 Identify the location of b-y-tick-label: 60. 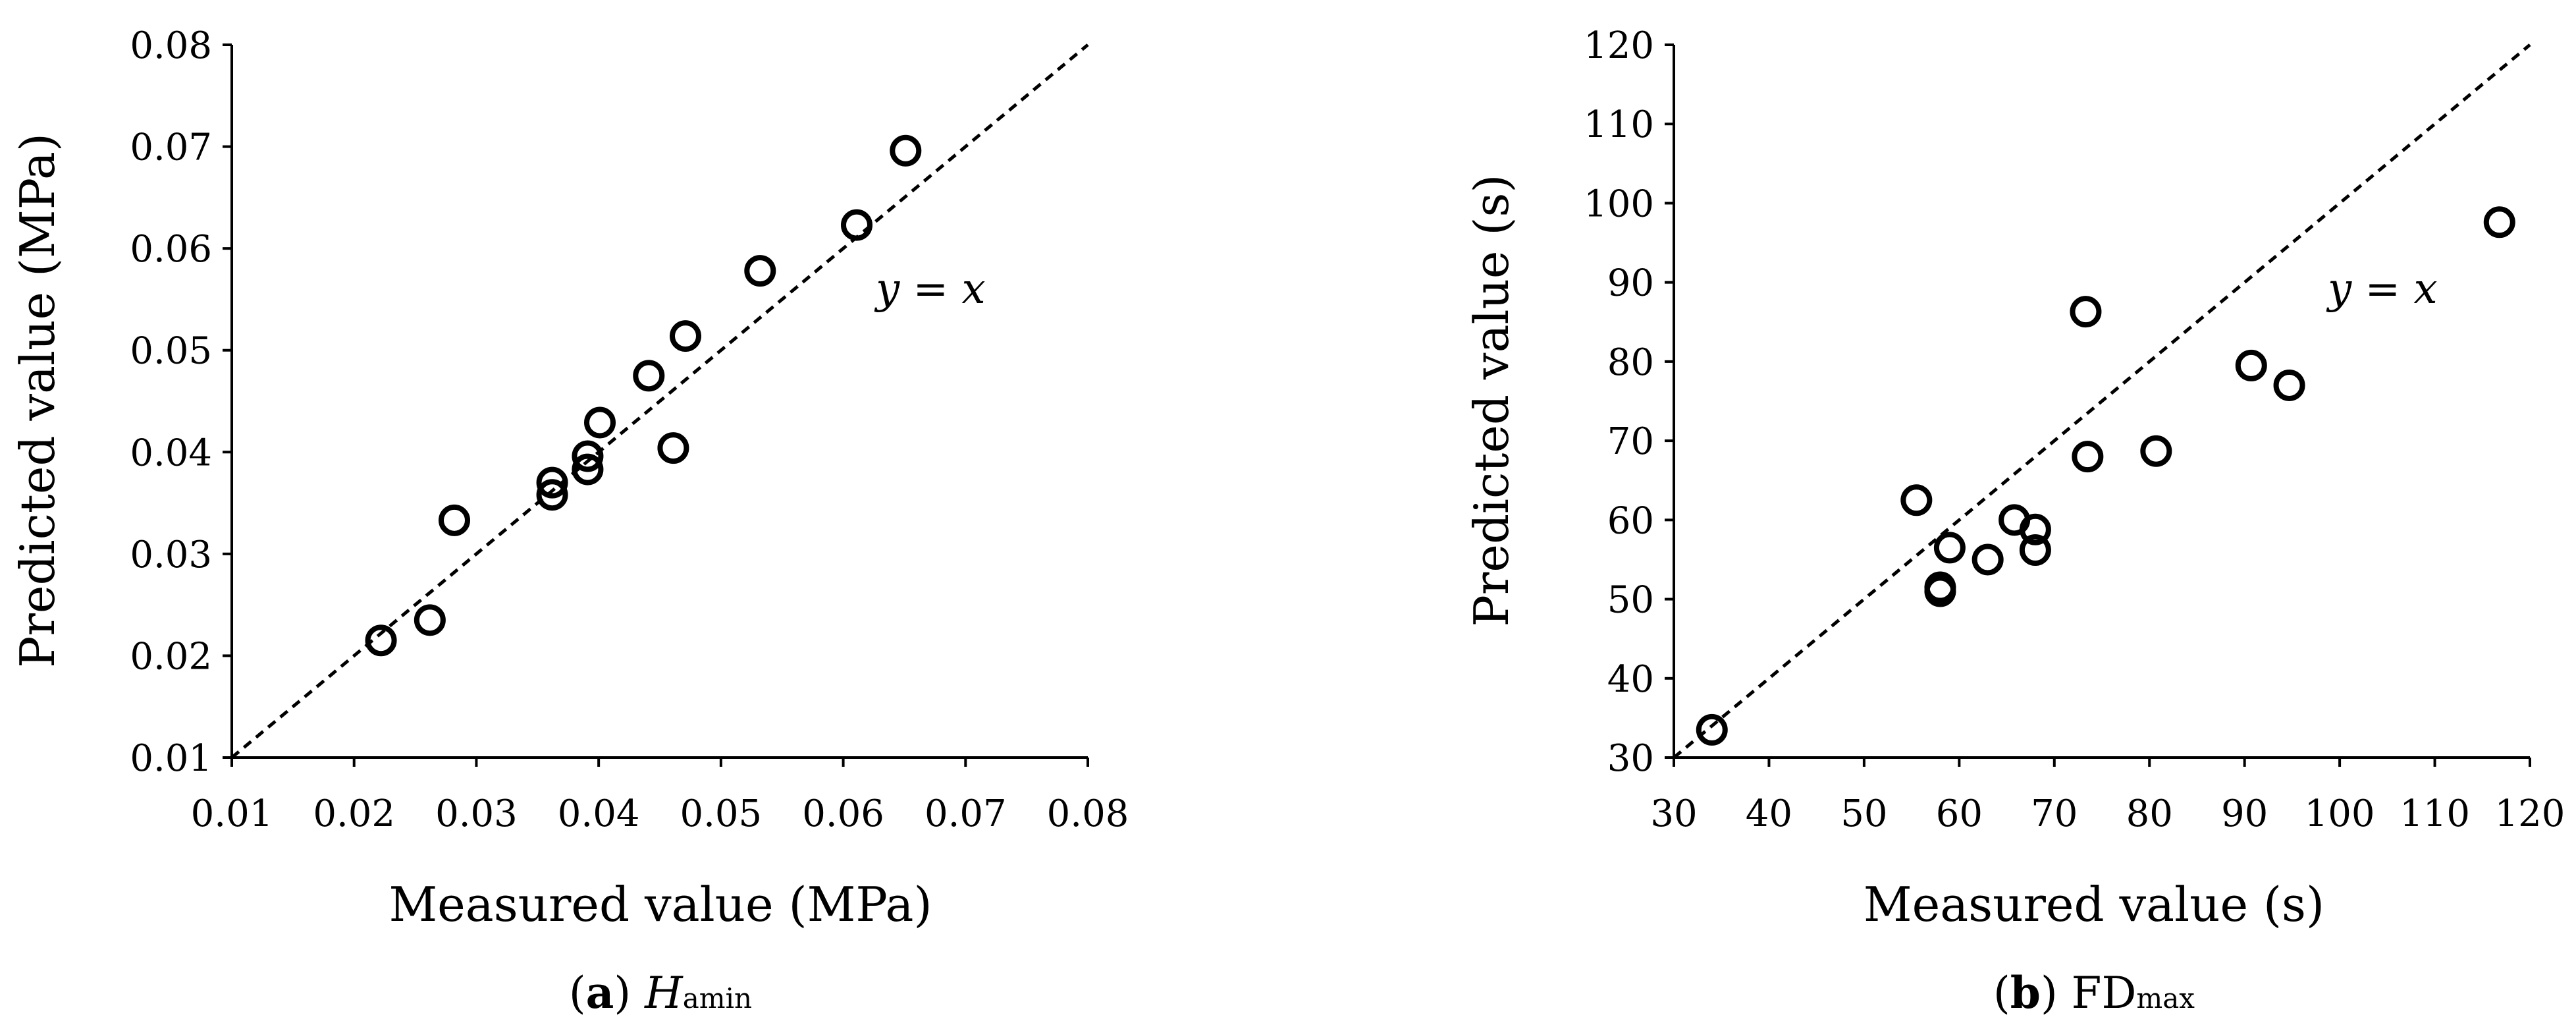
(1631, 520).